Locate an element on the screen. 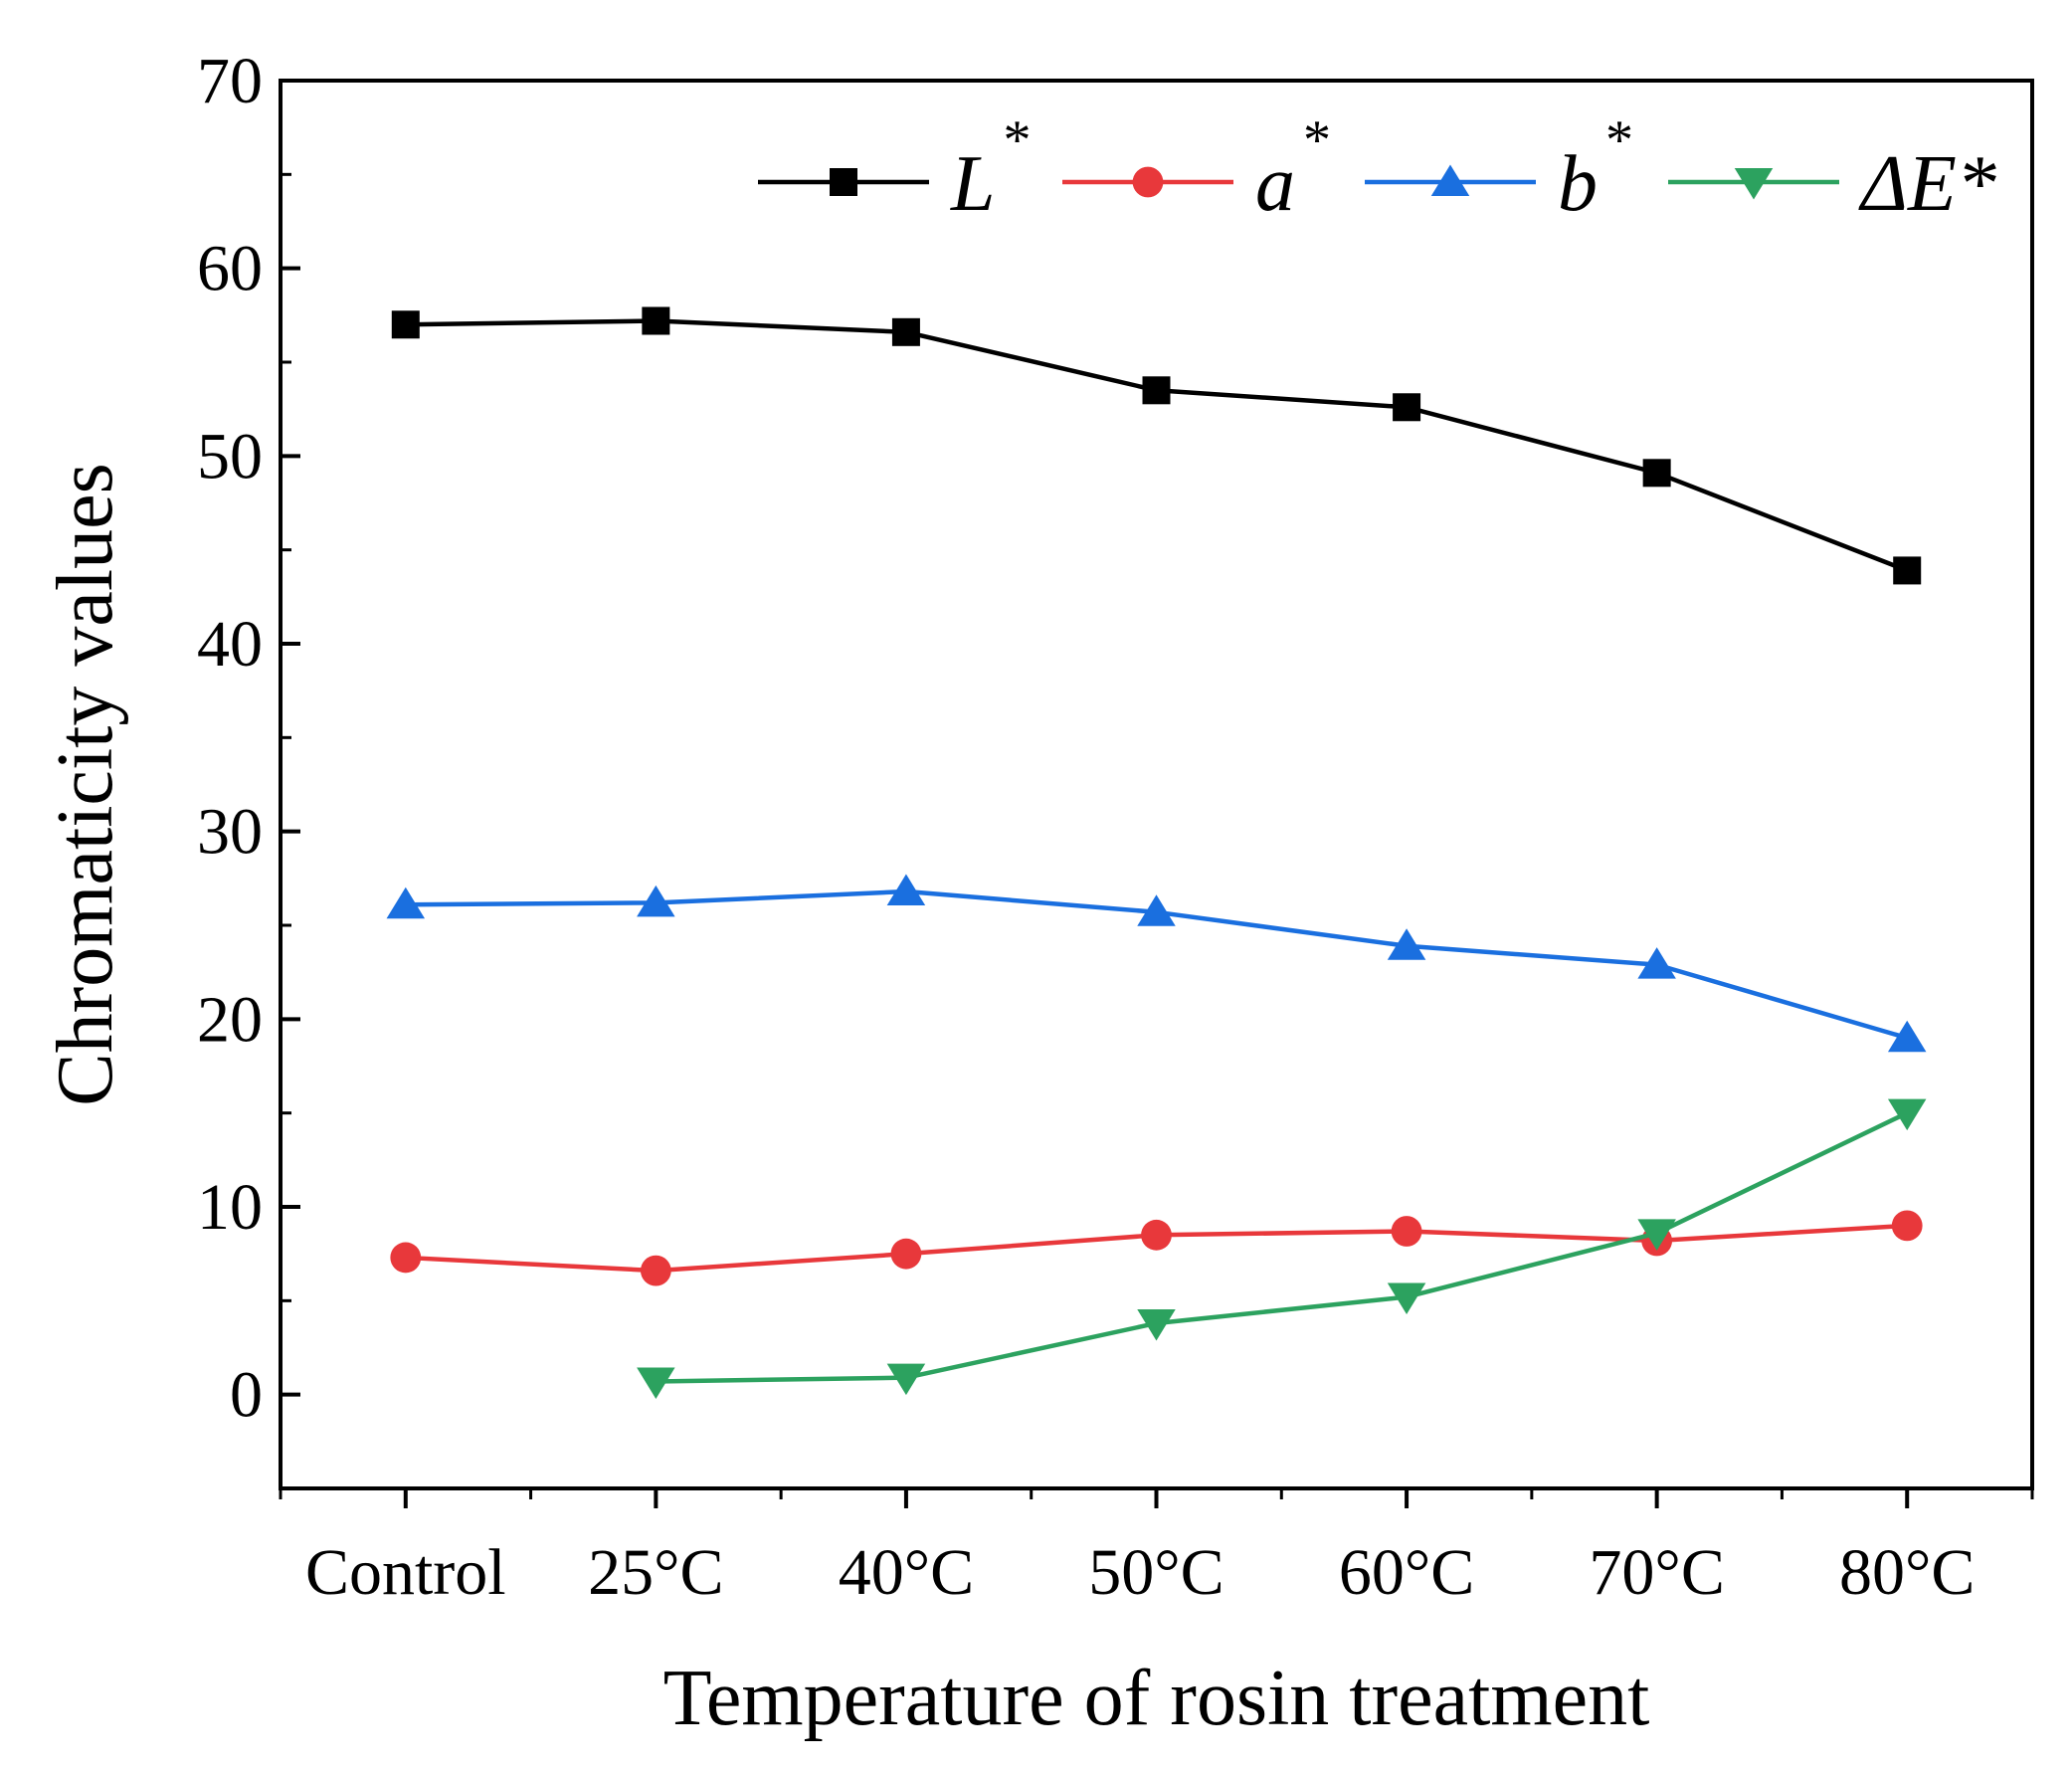 Image resolution: width=2072 pixels, height=1771 pixels. y-tick-label: 20 is located at coordinates (230, 1019).